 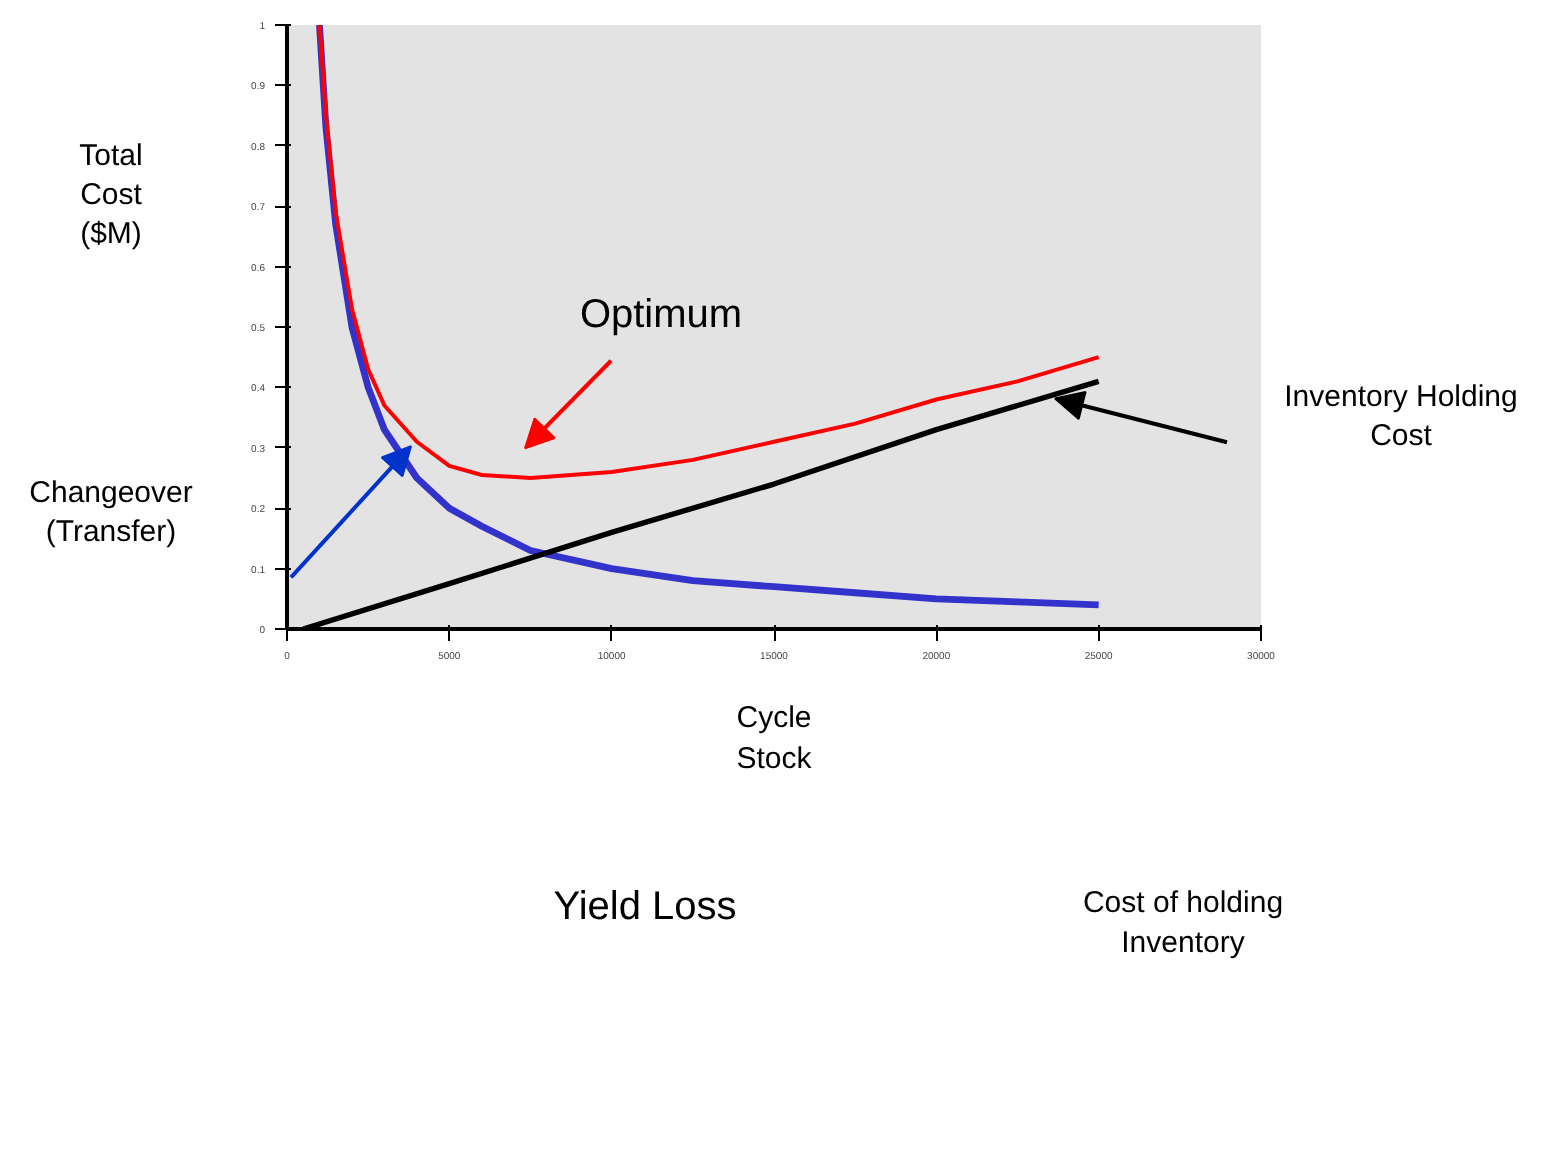 I want to click on x-axis-title: Cycle Stock, so click(x=774, y=738).